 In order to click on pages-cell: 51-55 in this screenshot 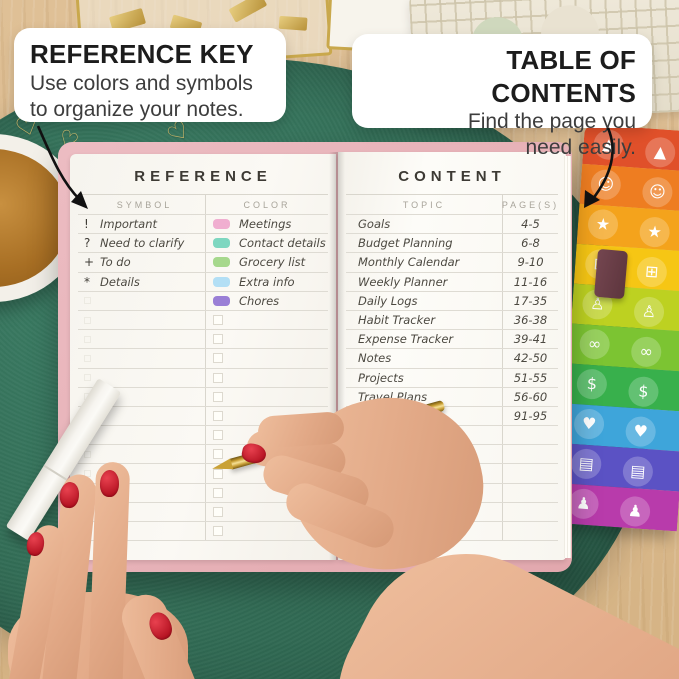, I will do `click(530, 377)`.